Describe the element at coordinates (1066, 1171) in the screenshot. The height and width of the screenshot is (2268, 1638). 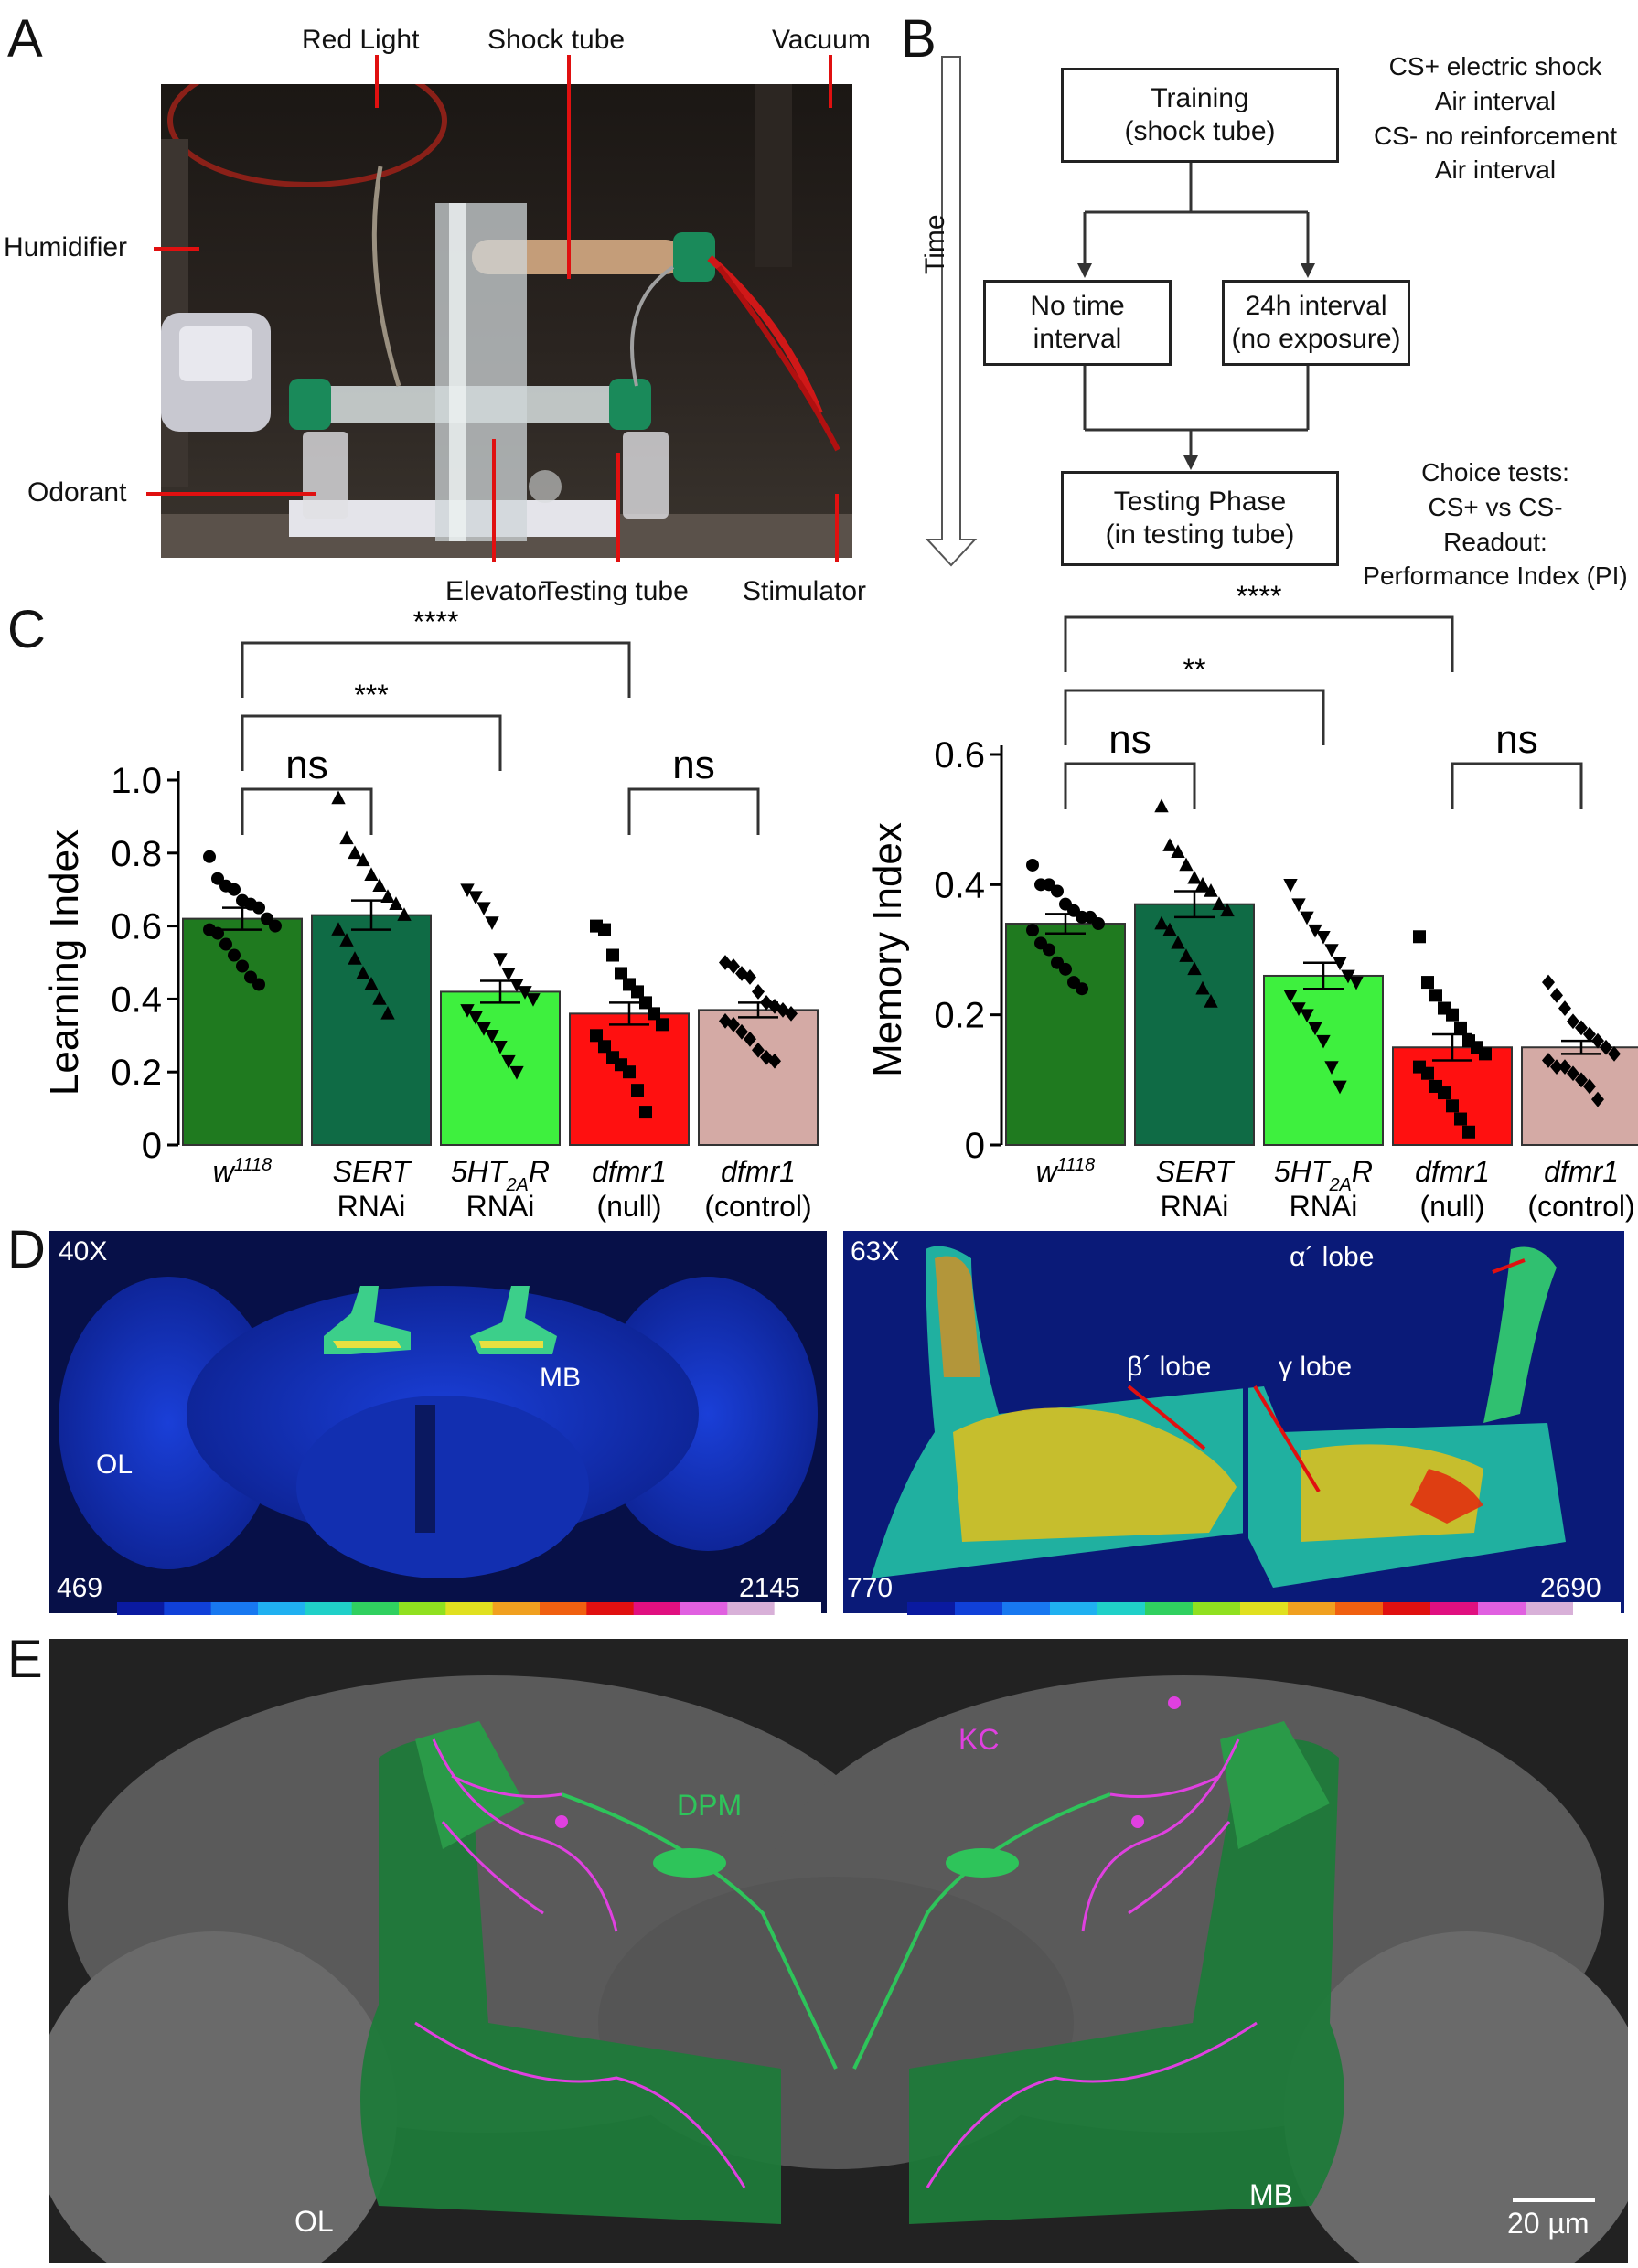
I see `x-tick-label: w1118` at that location.